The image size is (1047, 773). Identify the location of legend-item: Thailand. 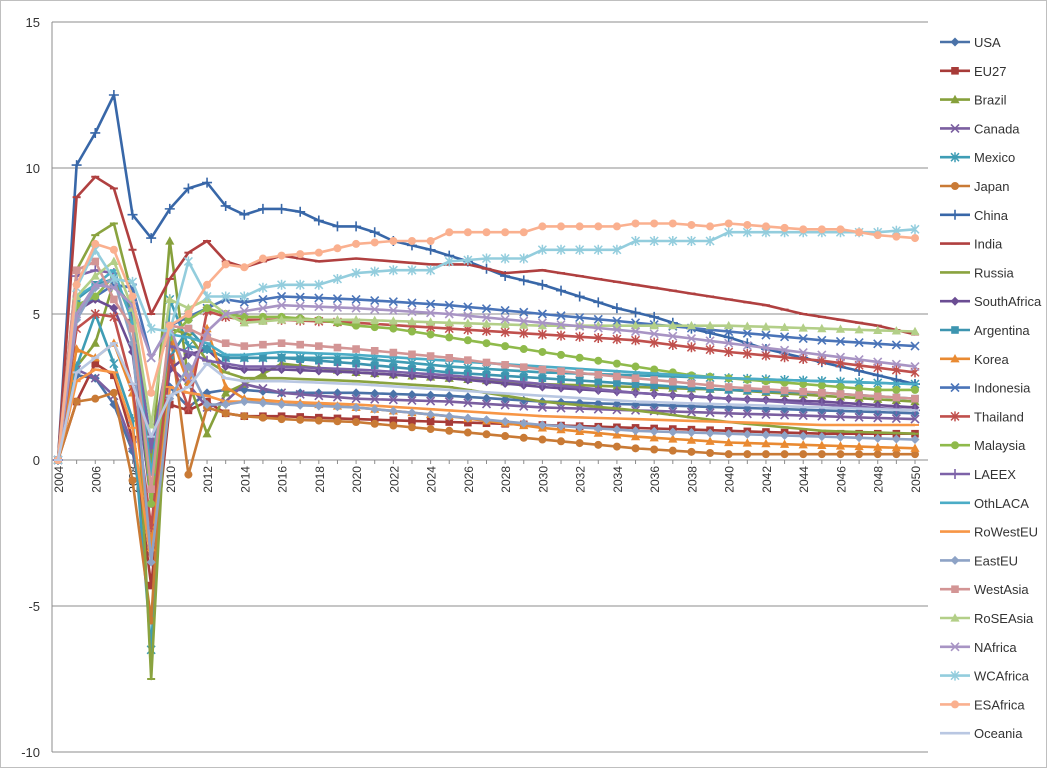
(982, 416).